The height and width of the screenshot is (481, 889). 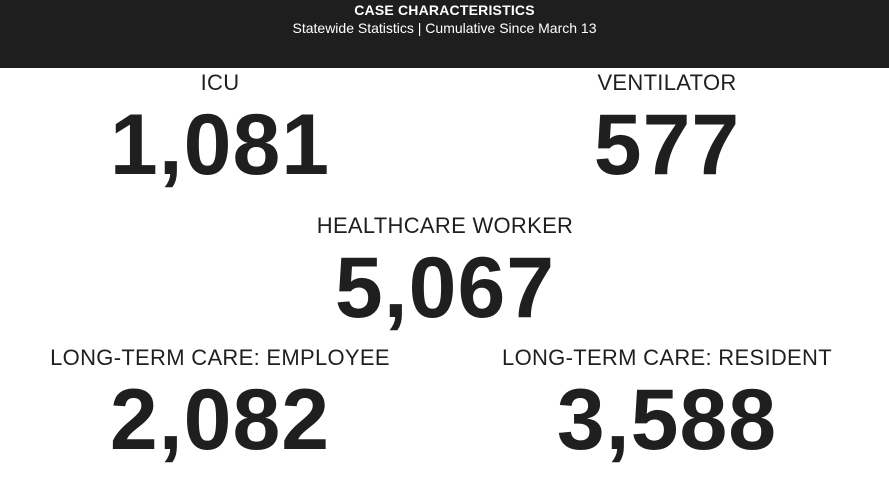 What do you see at coordinates (220, 82) in the screenshot?
I see `stat-icu-label: ICU` at bounding box center [220, 82].